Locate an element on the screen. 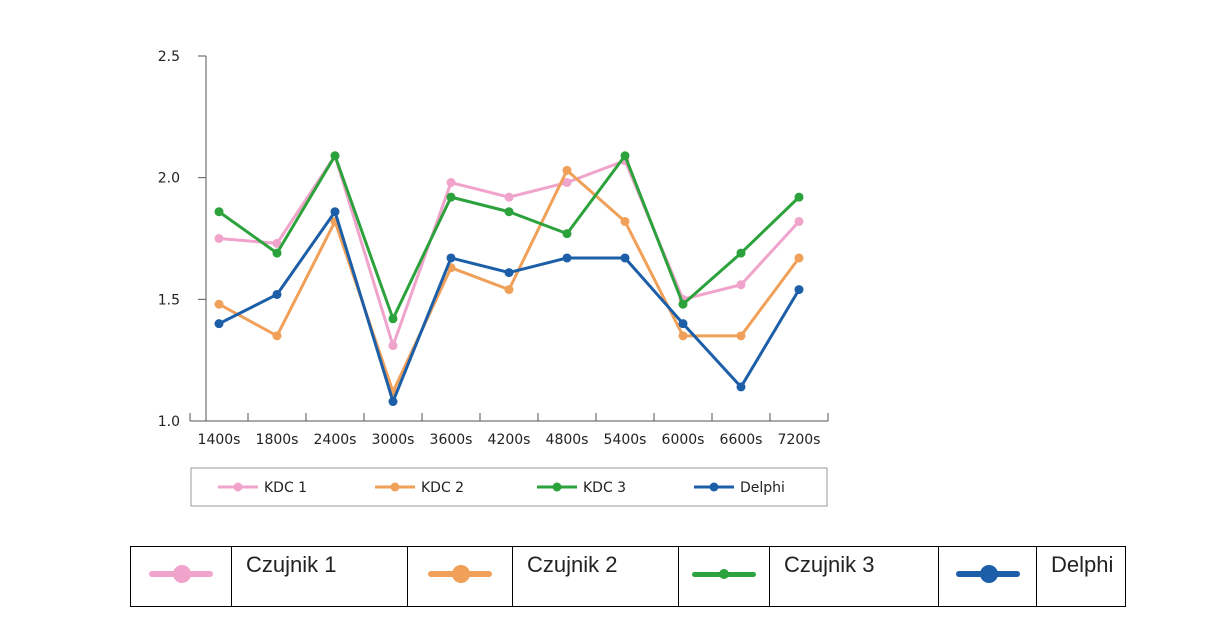  bottom-legend-table: Czujnik 1 Czujnik 2 Czujnik 3 Delphi is located at coordinates (628, 576).